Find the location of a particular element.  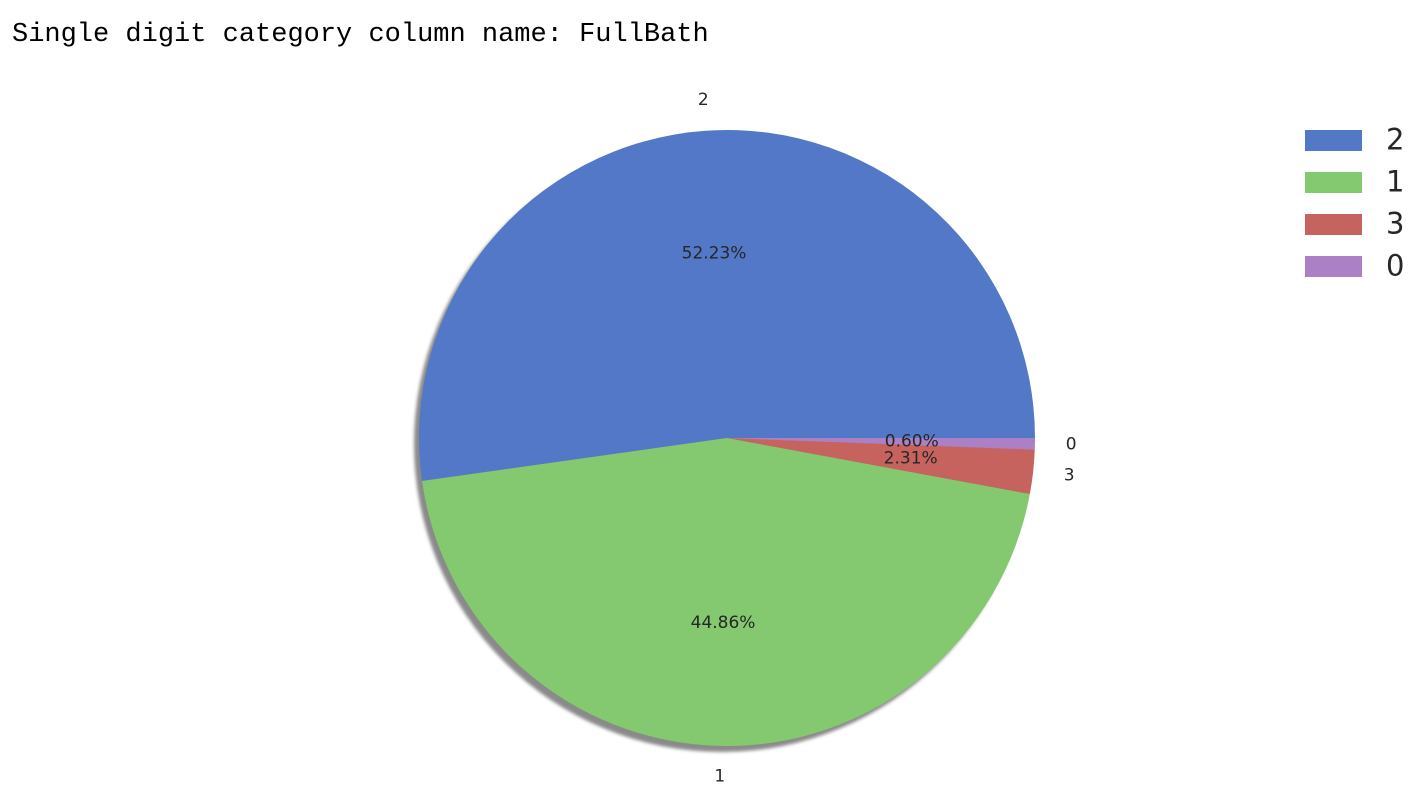

legend-label-0: 0 is located at coordinates (1395, 266).